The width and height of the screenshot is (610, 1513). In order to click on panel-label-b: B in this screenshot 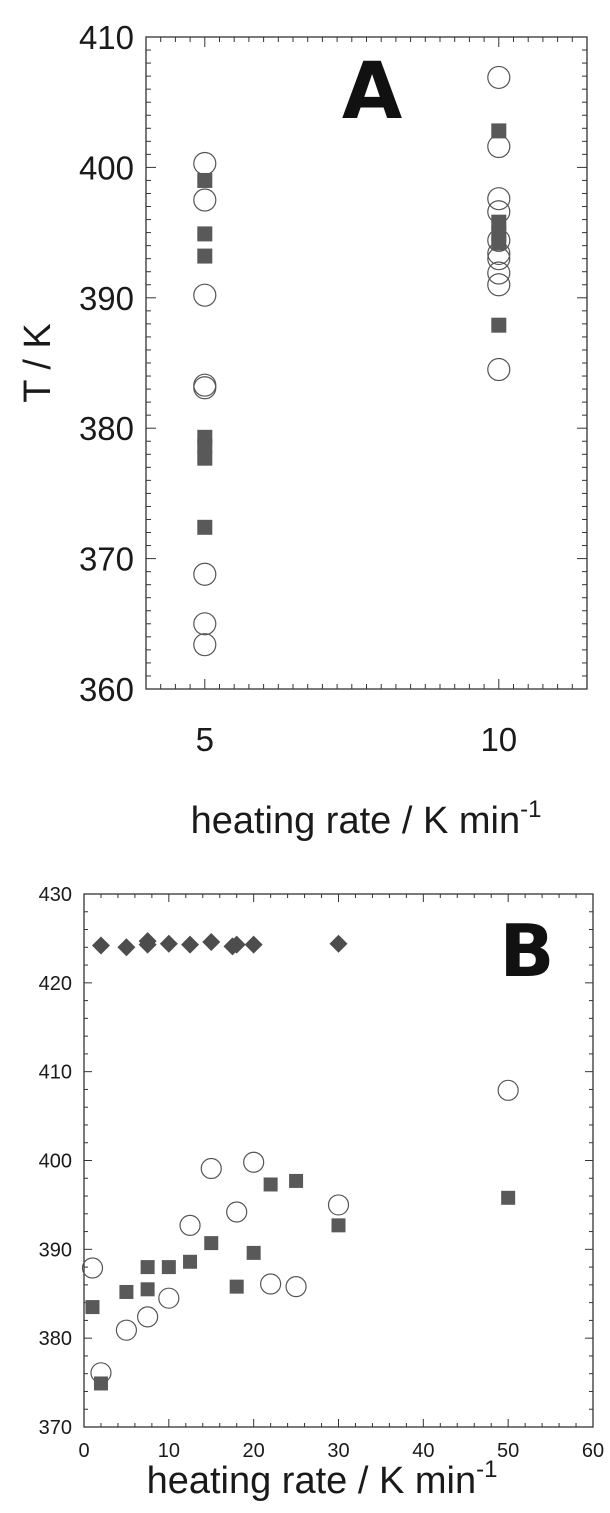, I will do `click(527, 951)`.